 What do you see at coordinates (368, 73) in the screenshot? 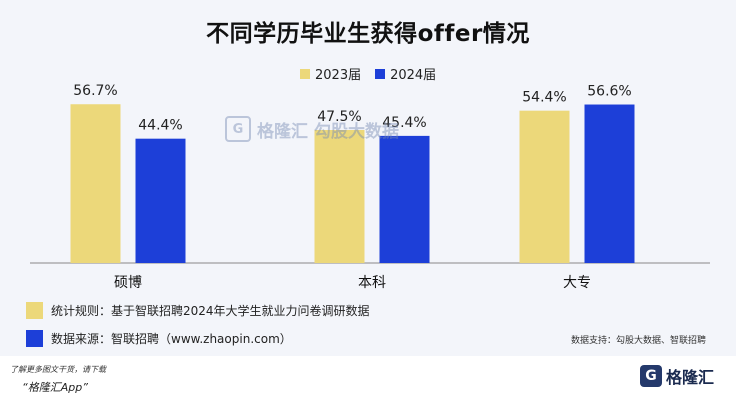
I see `chart-legend: 2023届 2024届` at bounding box center [368, 73].